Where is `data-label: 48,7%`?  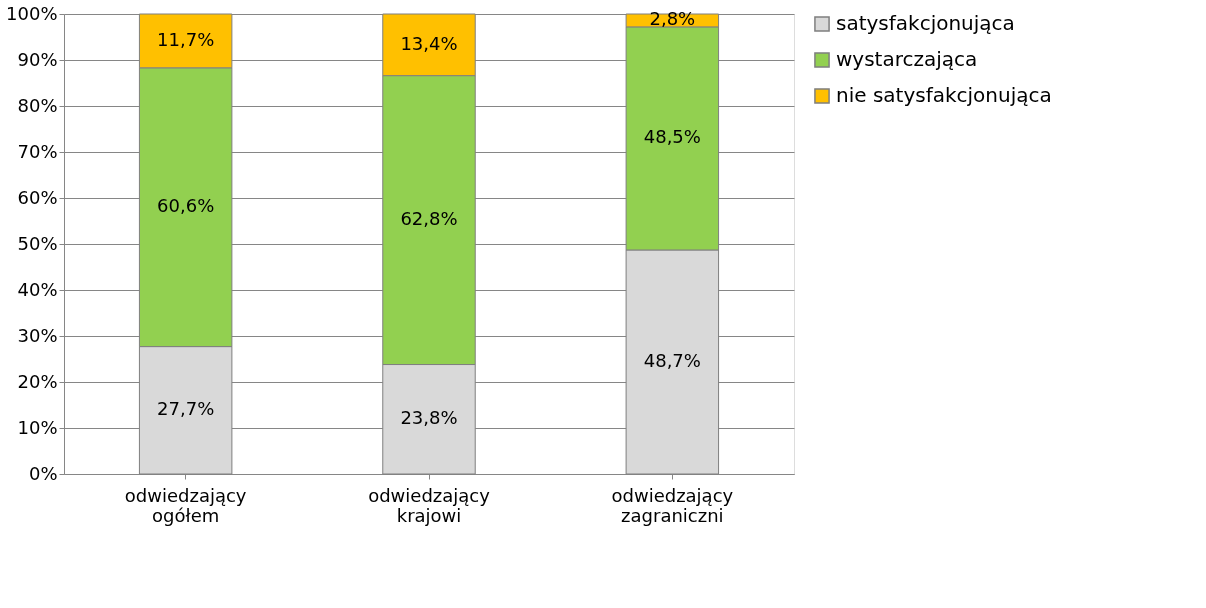 data-label: 48,7% is located at coordinates (672, 360).